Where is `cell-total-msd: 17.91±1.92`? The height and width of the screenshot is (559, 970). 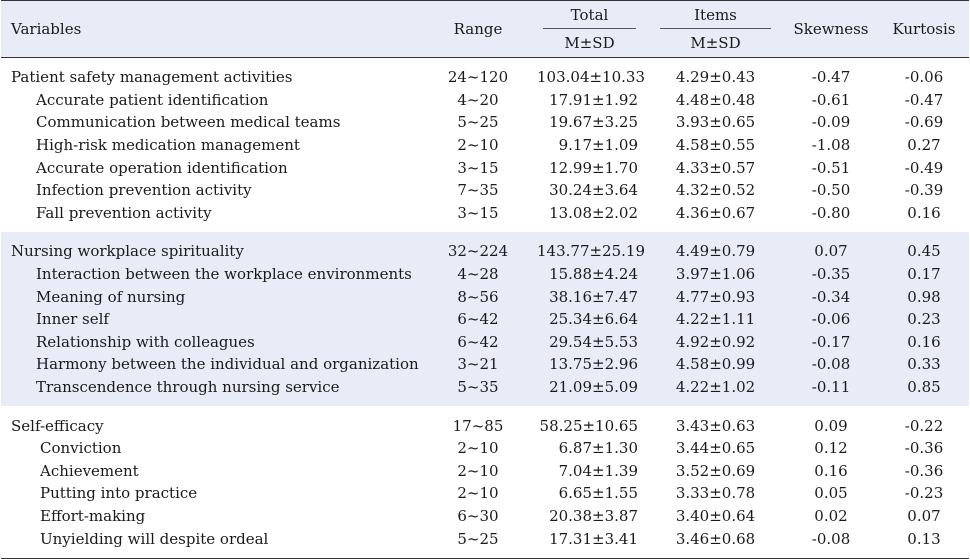
cell-total-msd: 17.91±1.92 is located at coordinates (593, 99).